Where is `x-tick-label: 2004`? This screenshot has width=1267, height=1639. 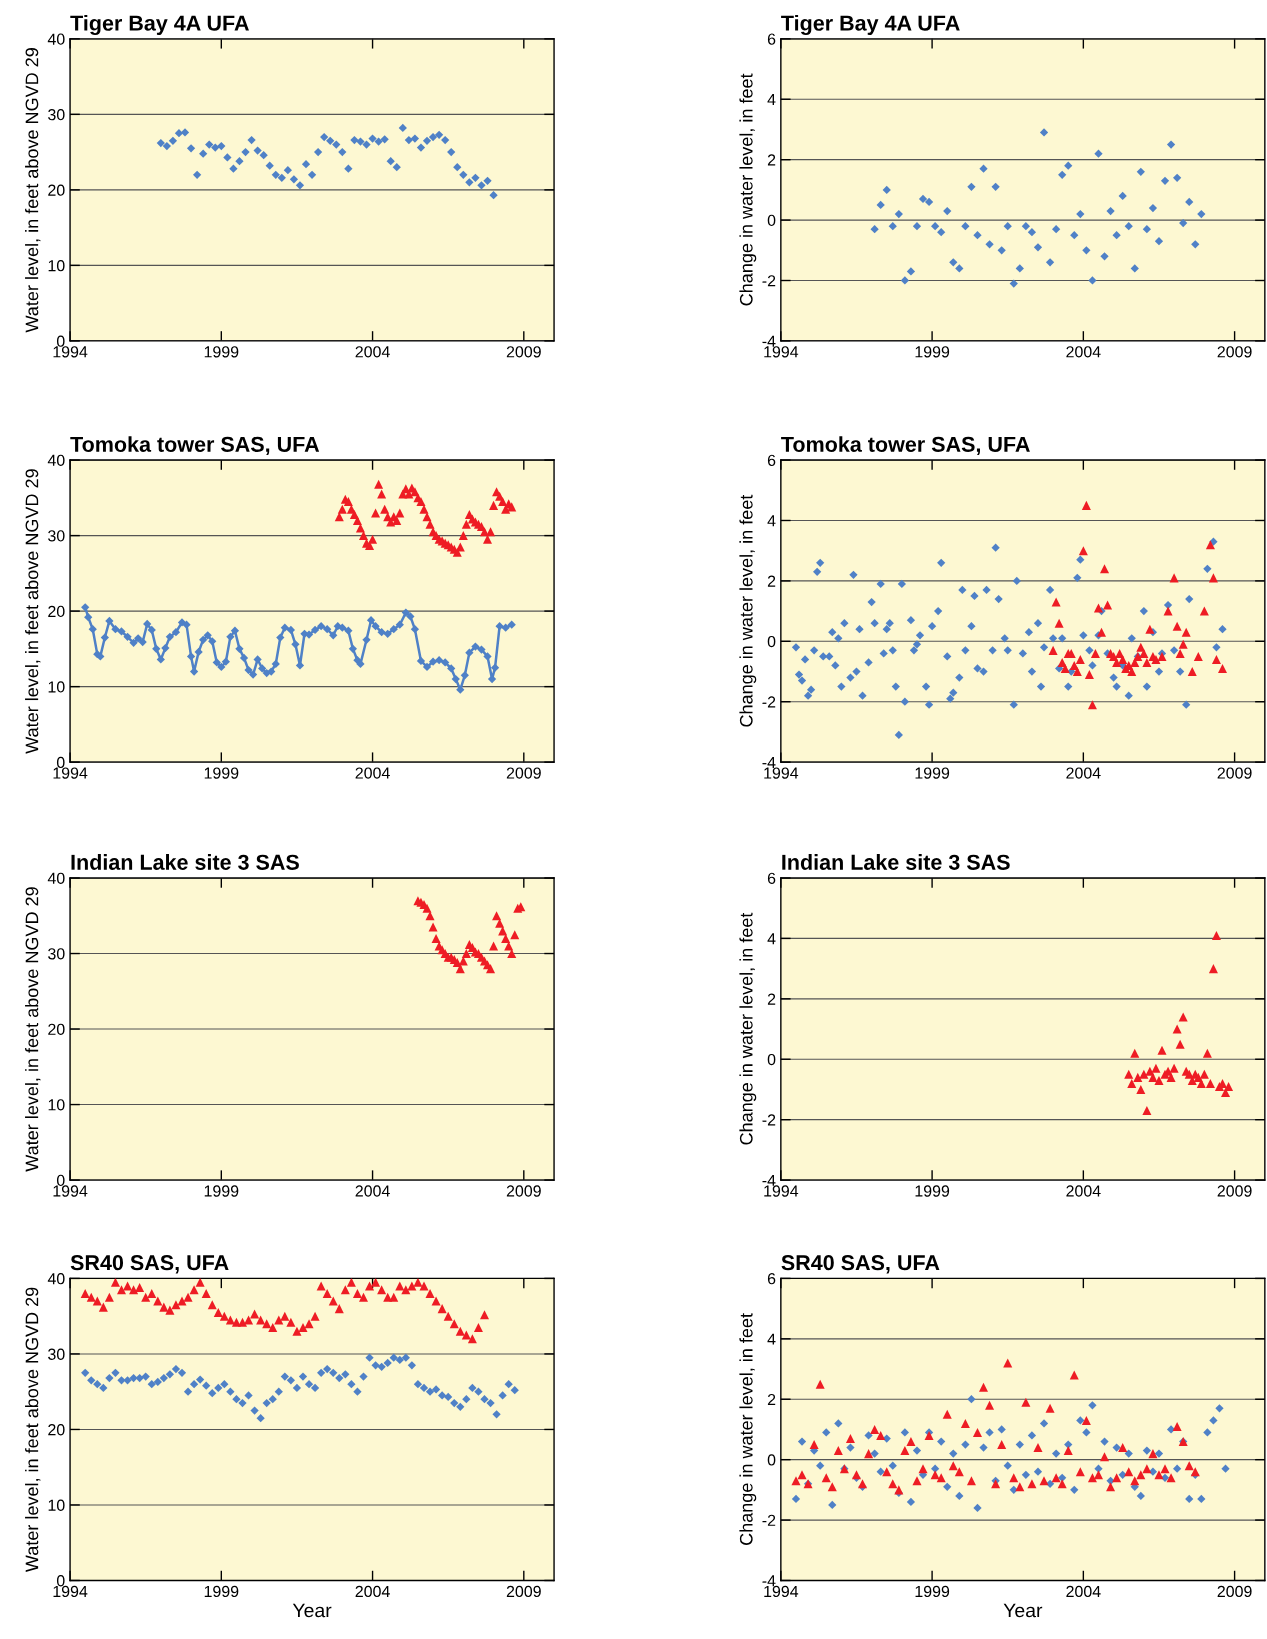
x-tick-label: 2004 is located at coordinates (372, 773).